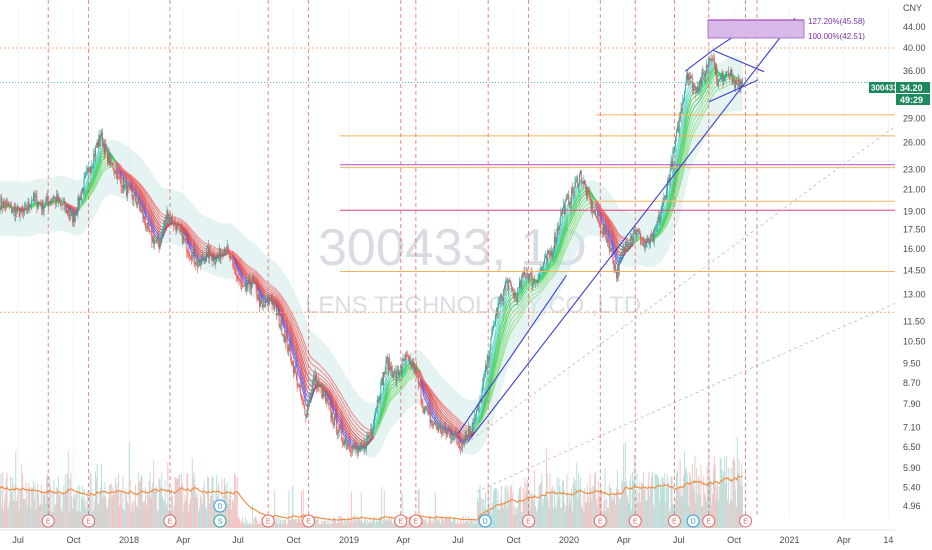  What do you see at coordinates (699, 60) in the screenshot?
I see `triangle-upper-left` at bounding box center [699, 60].